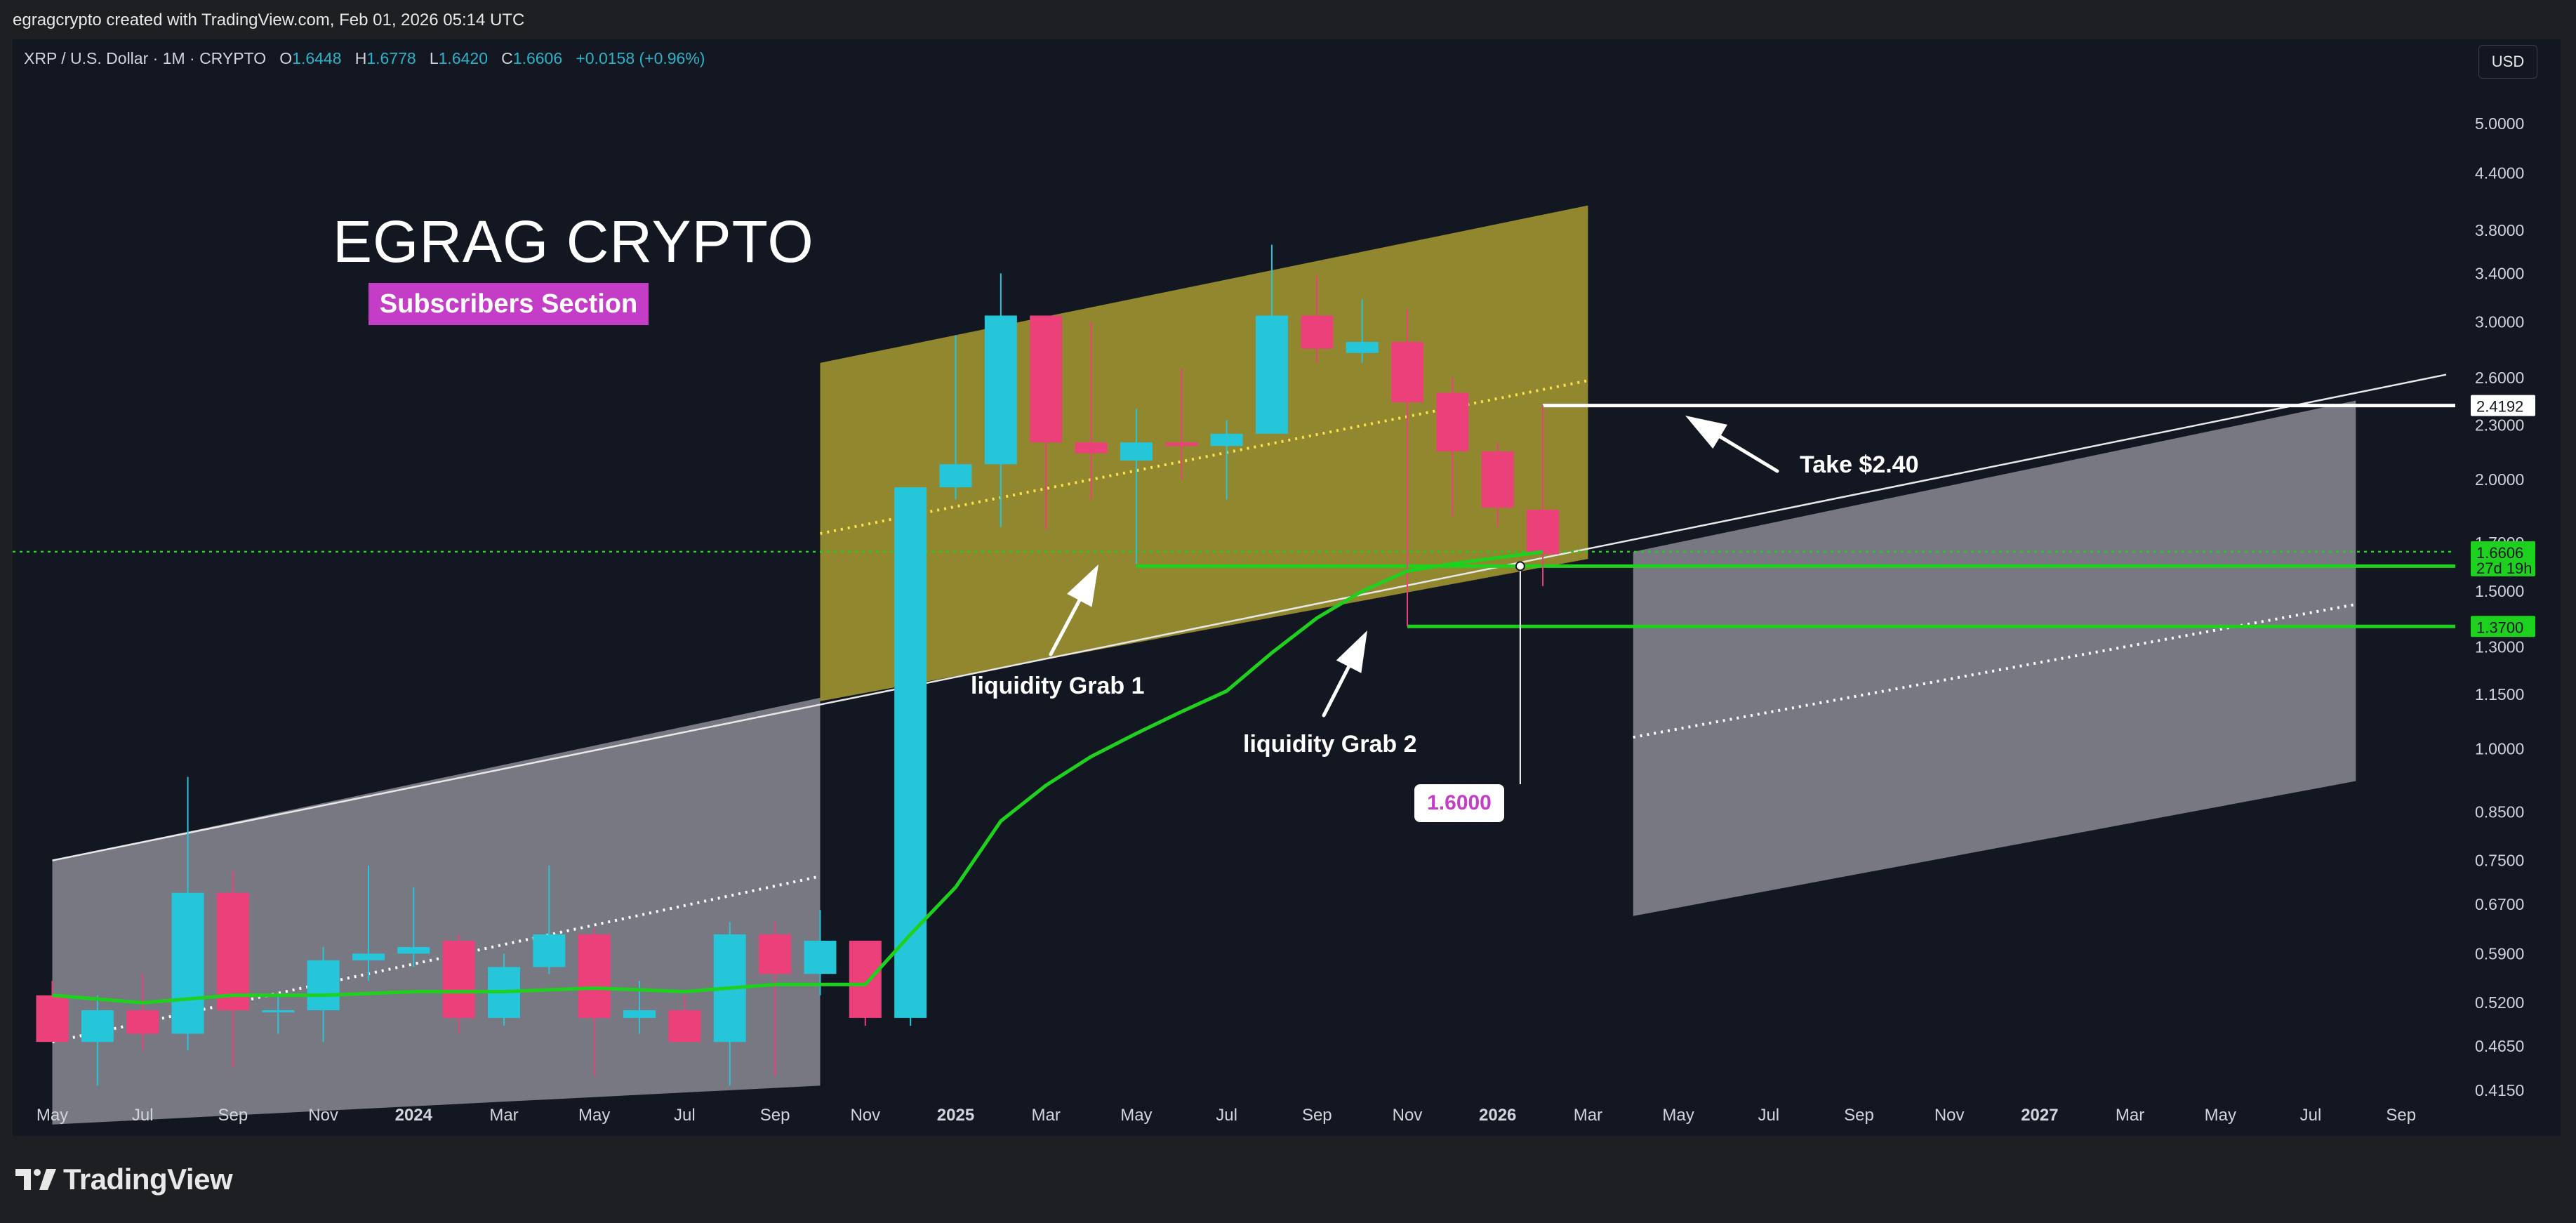  I want to click on current-price-tag-text: 27d 19h, so click(2504, 568).